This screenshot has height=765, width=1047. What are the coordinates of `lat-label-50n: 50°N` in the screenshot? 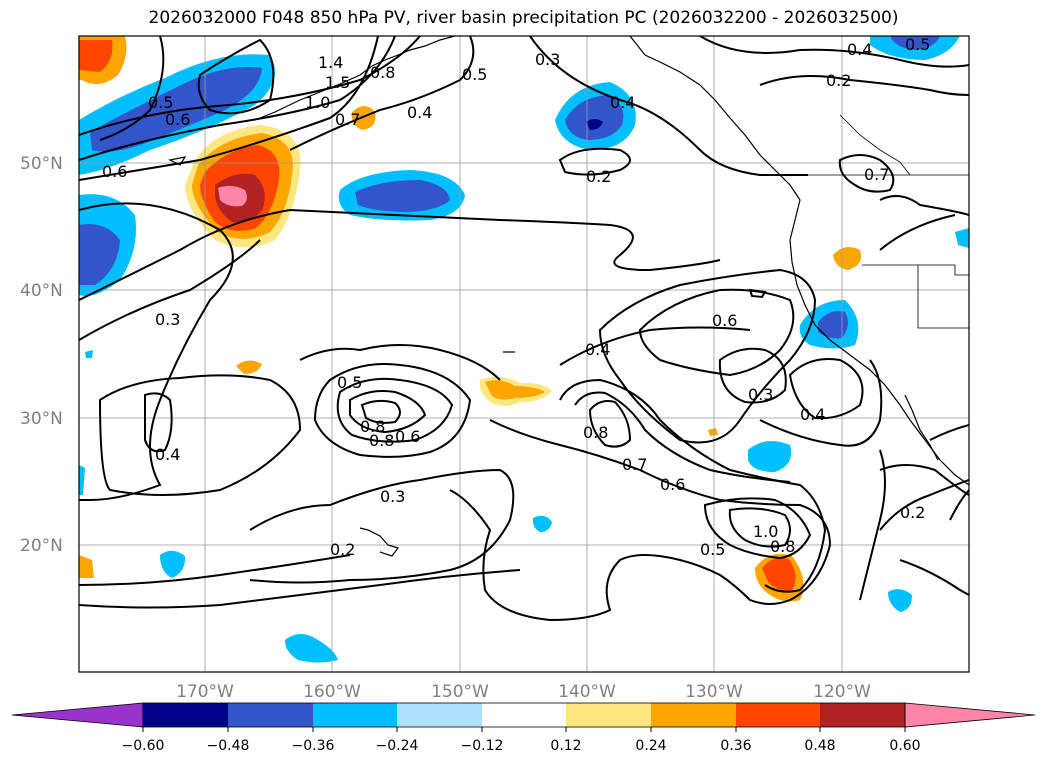 It's located at (41, 164).